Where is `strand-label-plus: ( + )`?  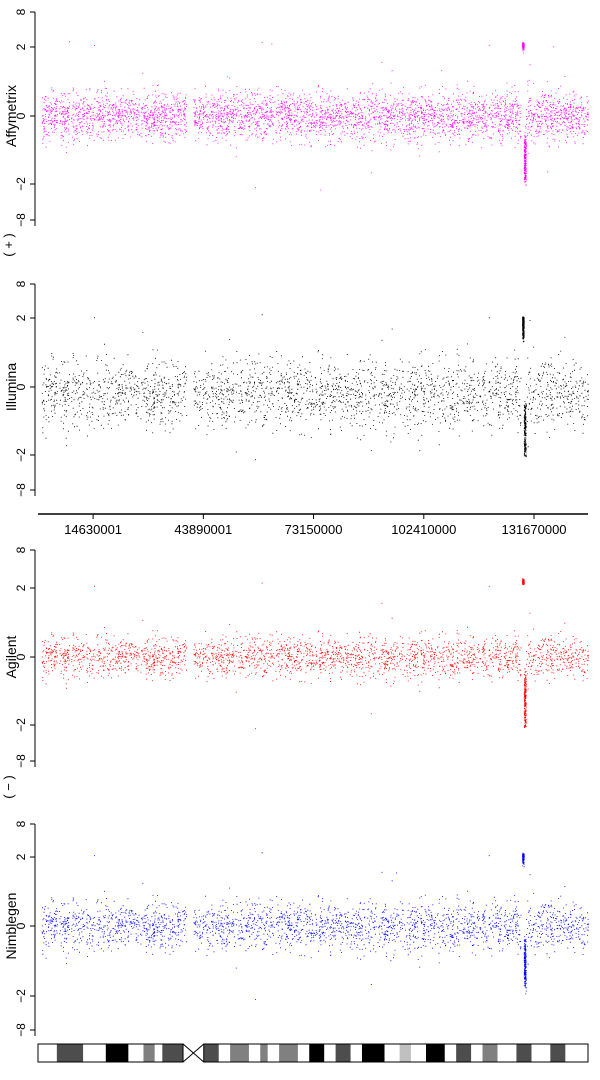 strand-label-plus: ( + ) is located at coordinates (8, 244).